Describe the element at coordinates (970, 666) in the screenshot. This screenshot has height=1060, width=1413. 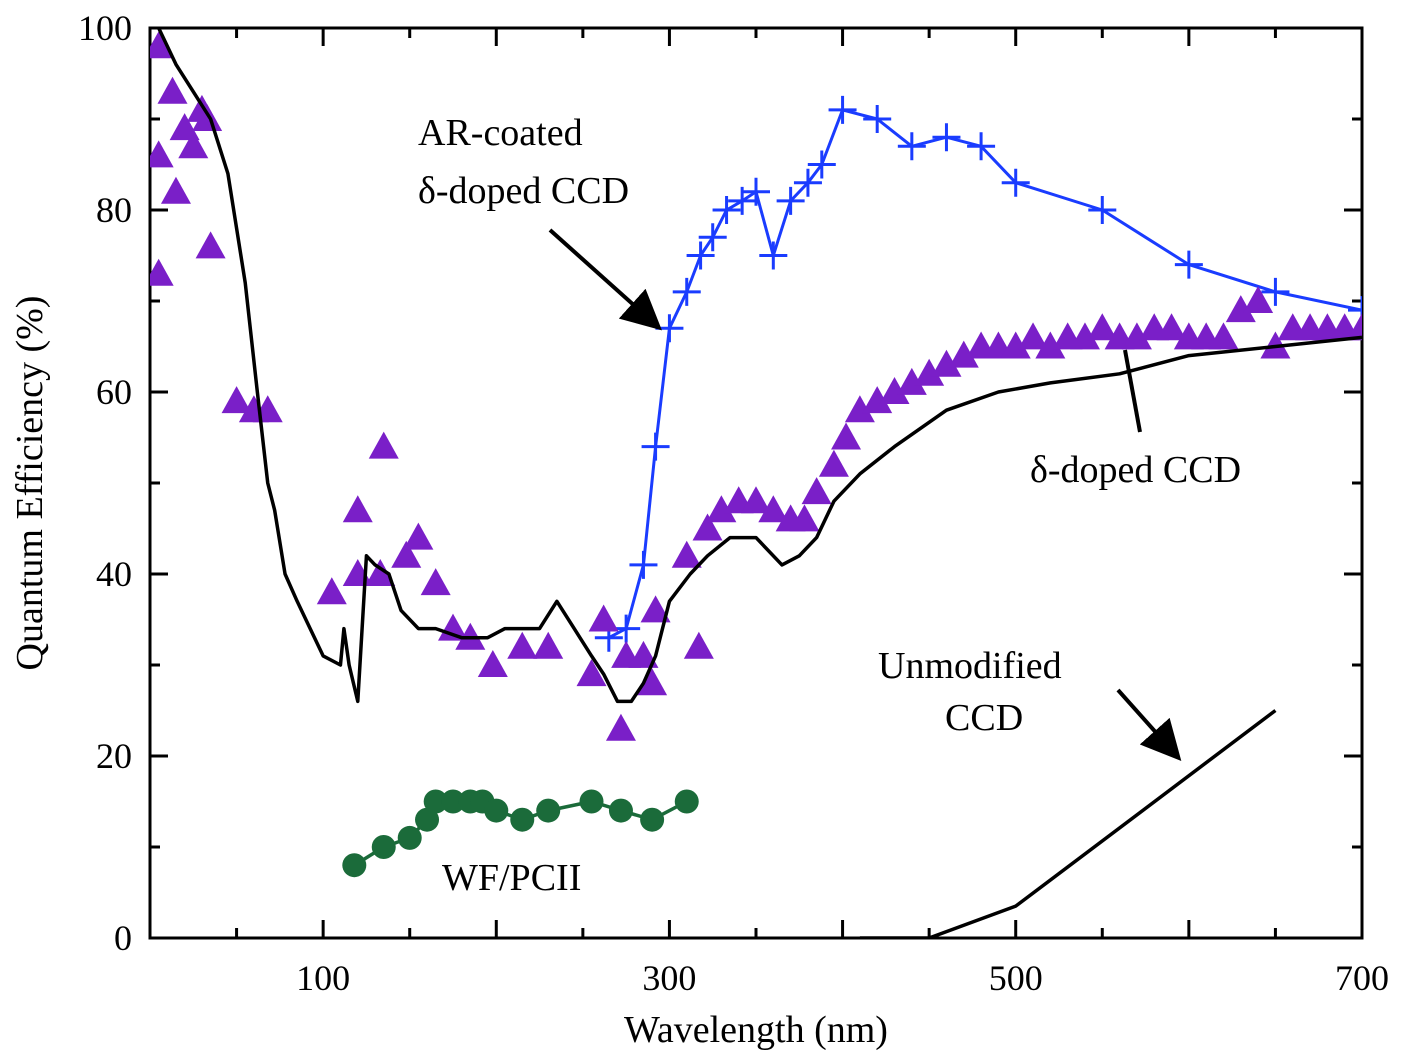
I see `annotation-unmodified-line-1: Unmodified` at that location.